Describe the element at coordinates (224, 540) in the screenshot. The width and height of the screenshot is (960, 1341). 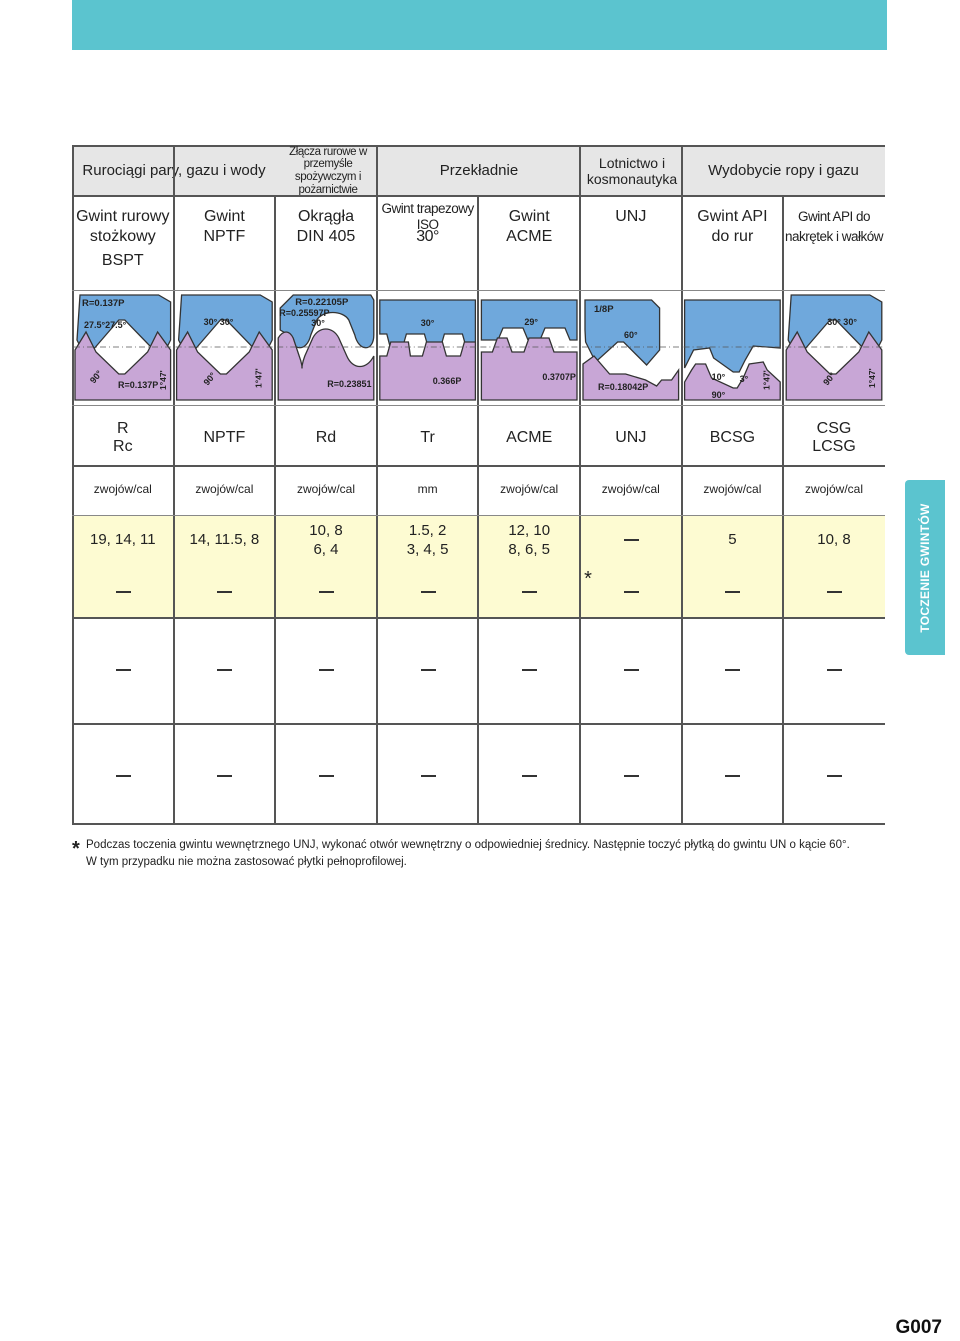
I see `pitch-value: 14, 11.5, 8` at that location.